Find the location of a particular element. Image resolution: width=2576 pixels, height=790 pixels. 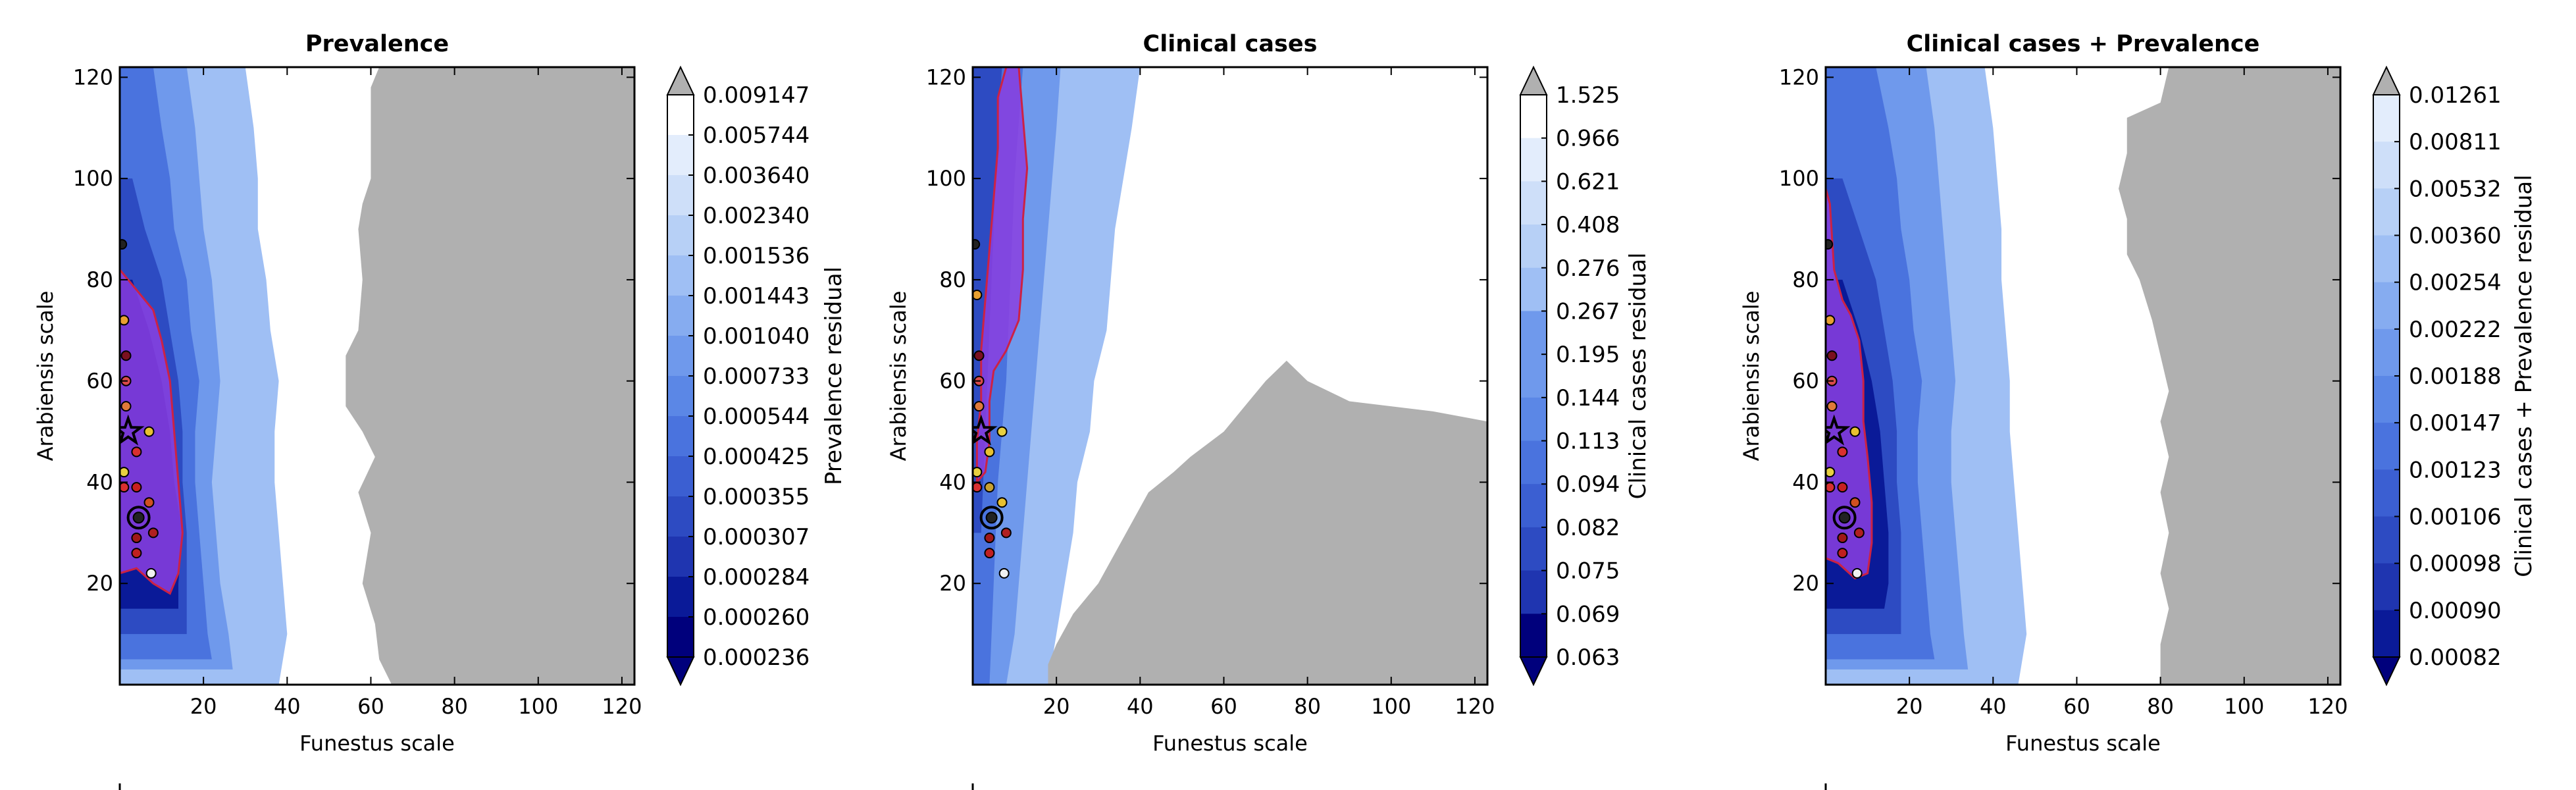

colorbar-segments is located at coordinates (1533, 376).